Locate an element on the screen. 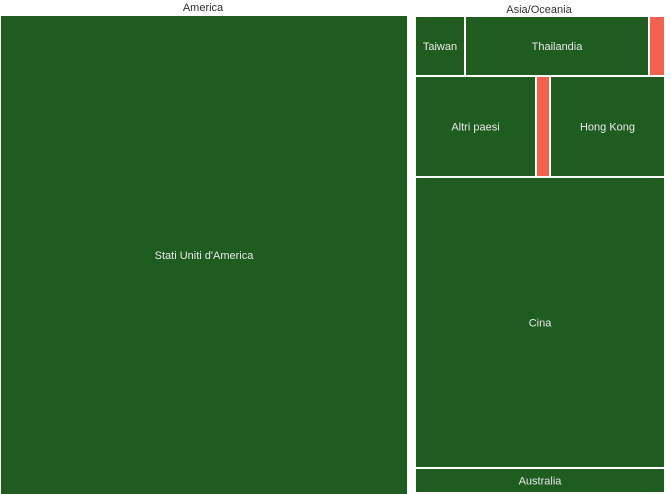  treemap-tile-taiwan is located at coordinates (440, 46).